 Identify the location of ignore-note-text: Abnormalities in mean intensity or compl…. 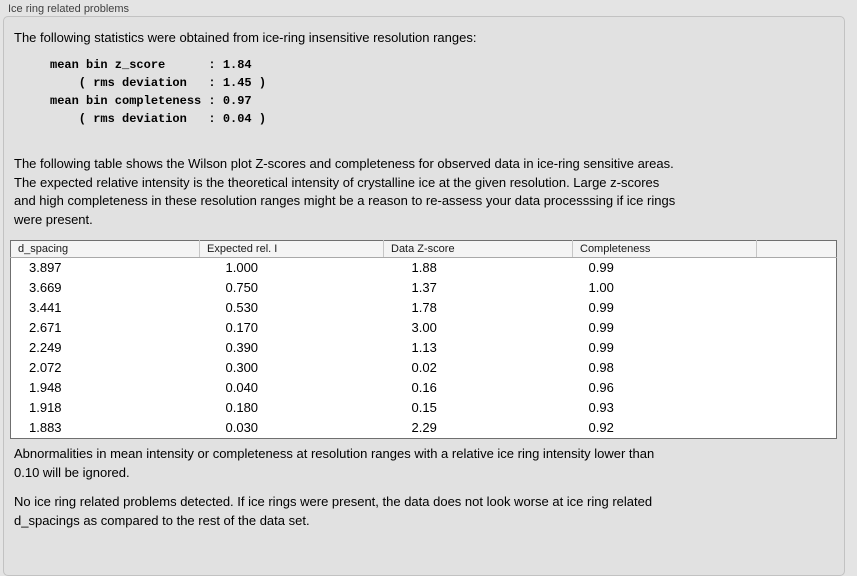
(334, 463).